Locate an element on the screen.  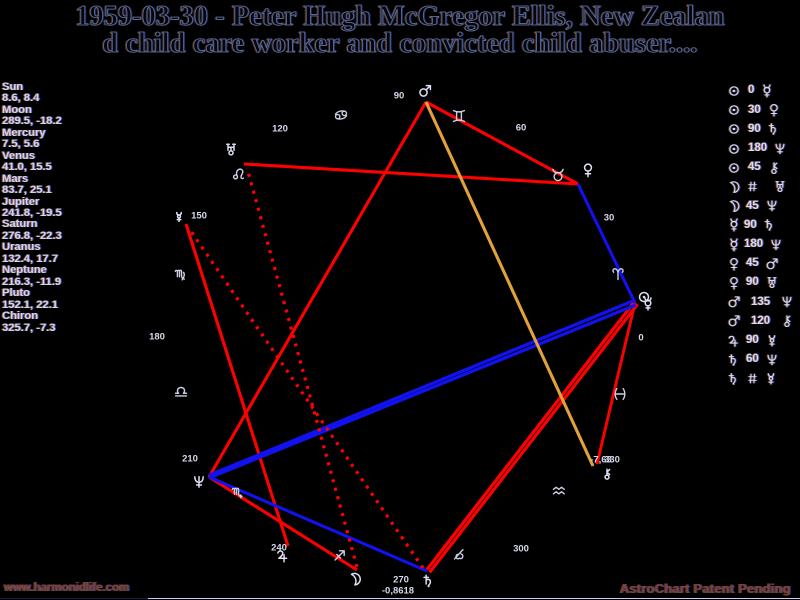
svg-text: 150 is located at coordinates (199, 216).